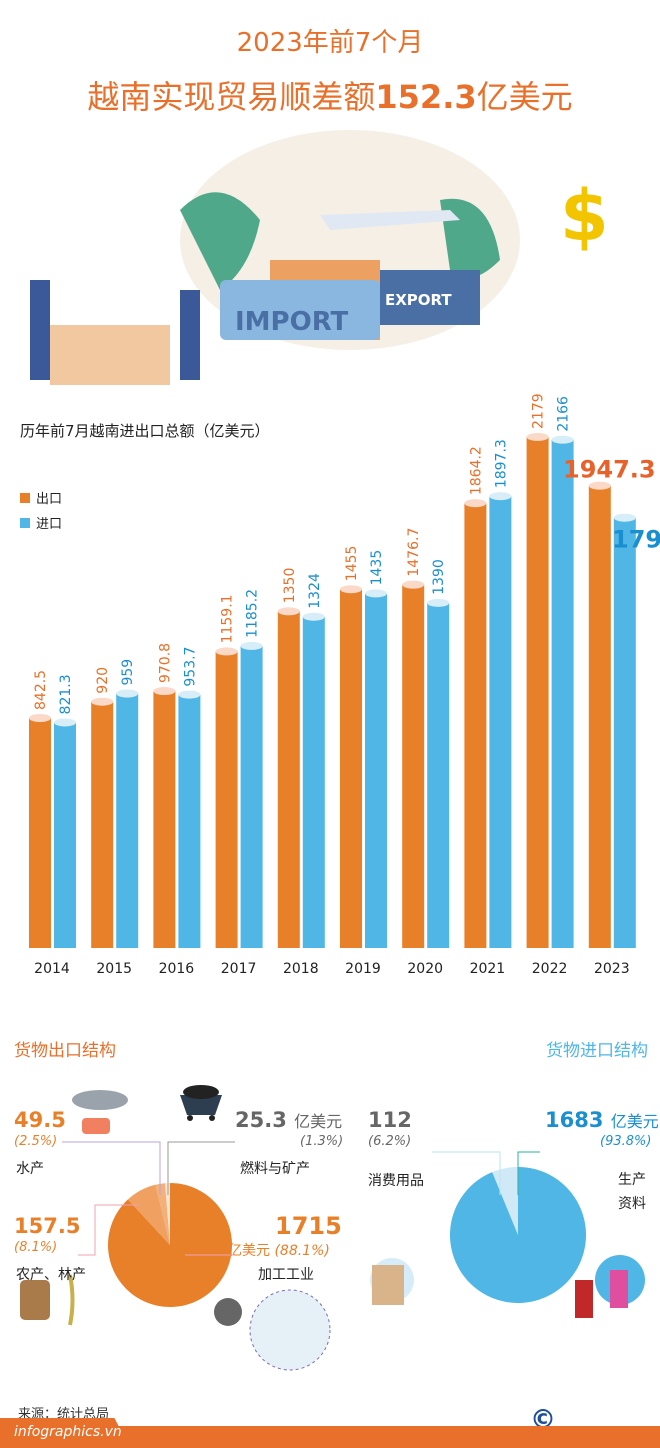 The image size is (660, 1448). Describe the element at coordinates (52, 969) in the screenshot. I see `x-tick-label: 2014` at that location.